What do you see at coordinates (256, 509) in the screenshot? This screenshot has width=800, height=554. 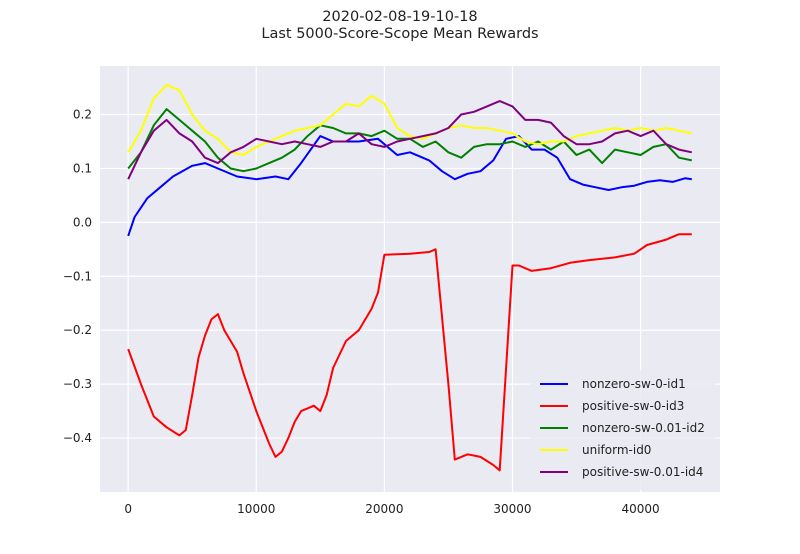 I see `x-tick-label: 10000` at bounding box center [256, 509].